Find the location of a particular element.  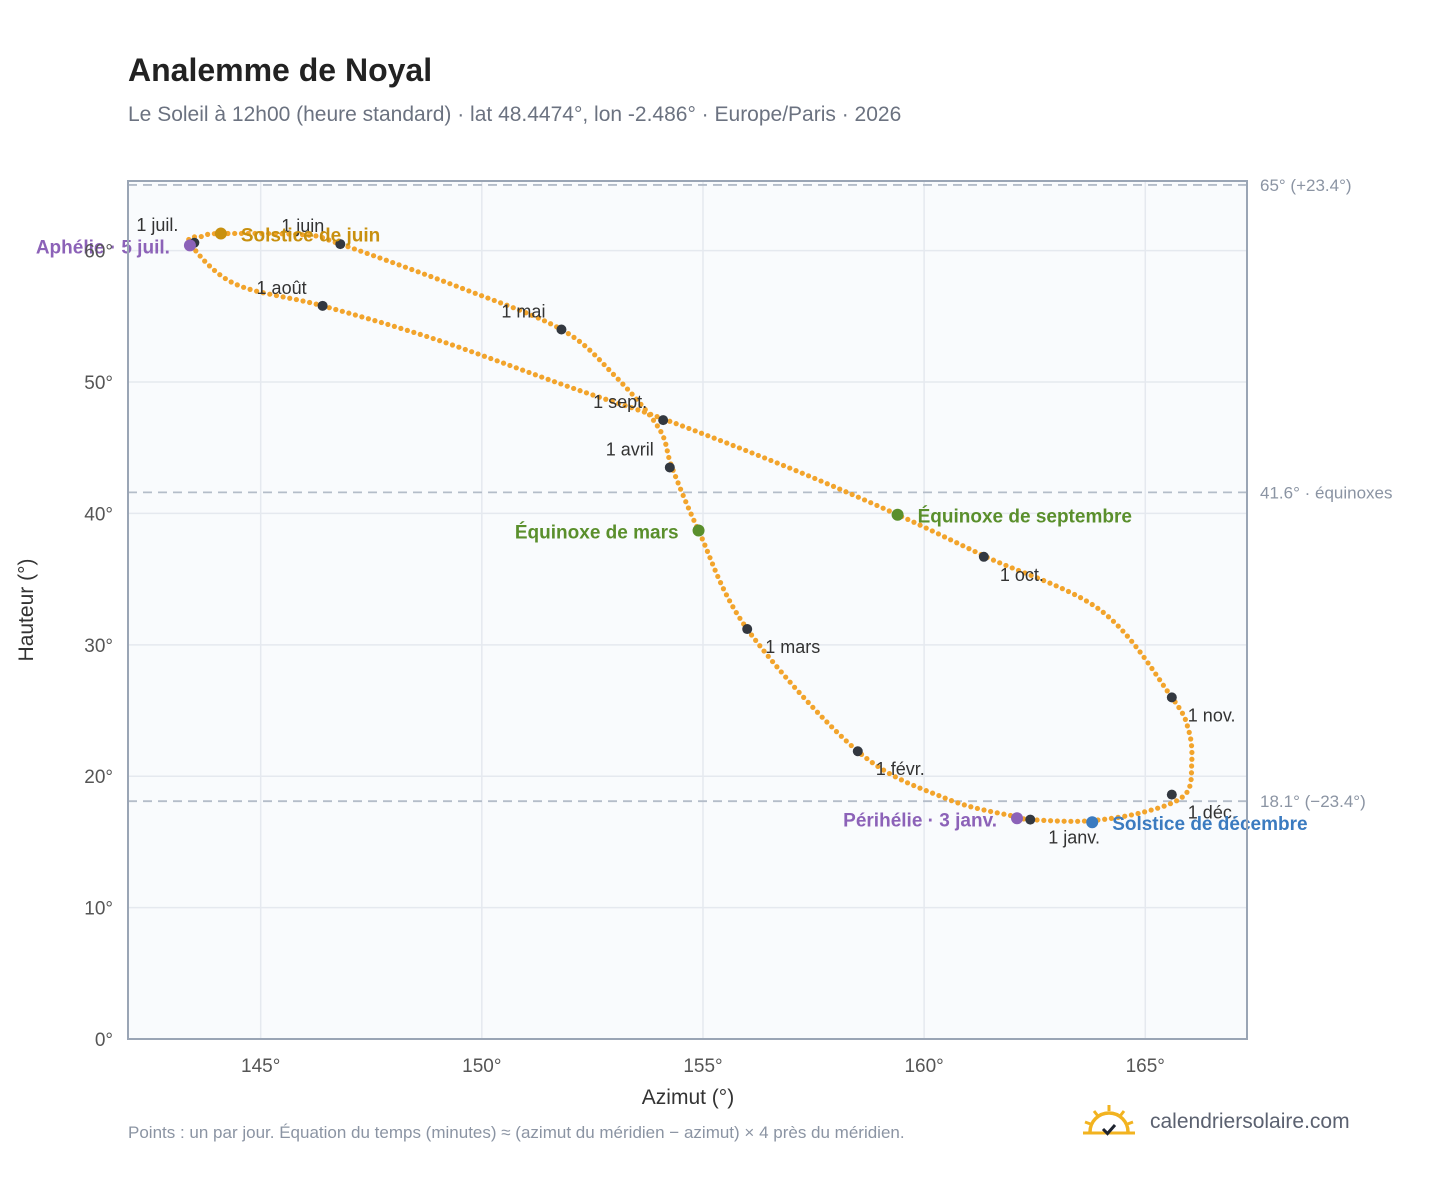

brand-name: calendriersolaire.com is located at coordinates (1250, 1121).